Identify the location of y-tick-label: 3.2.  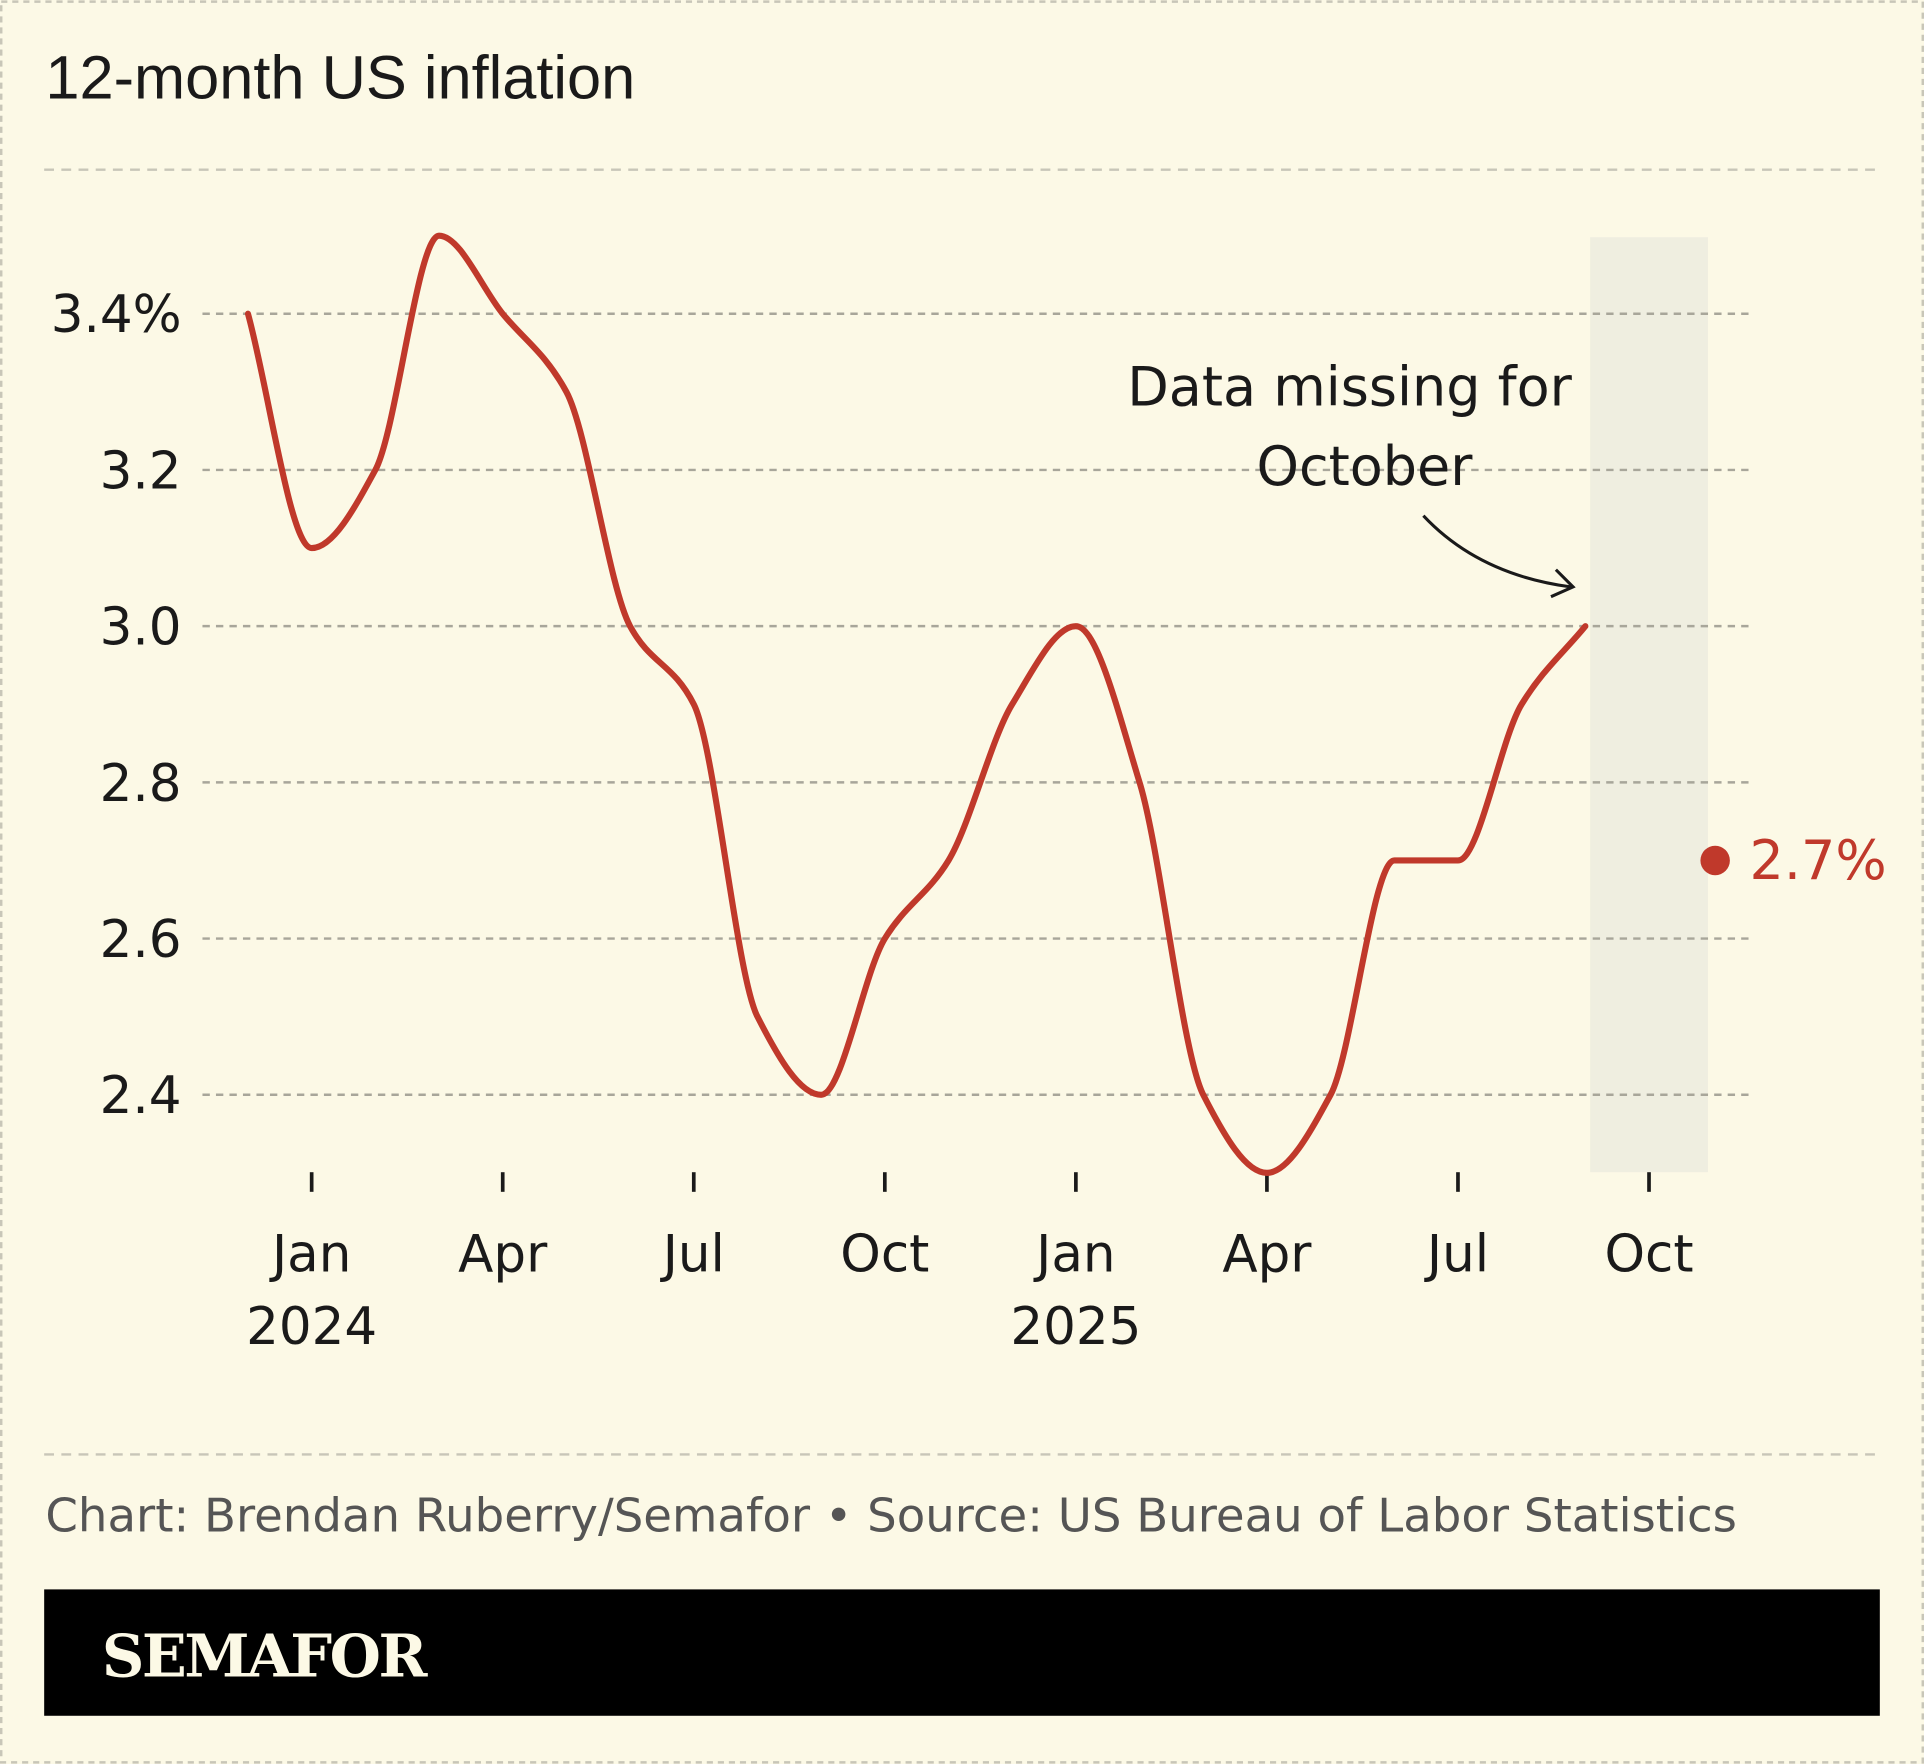
(141, 471).